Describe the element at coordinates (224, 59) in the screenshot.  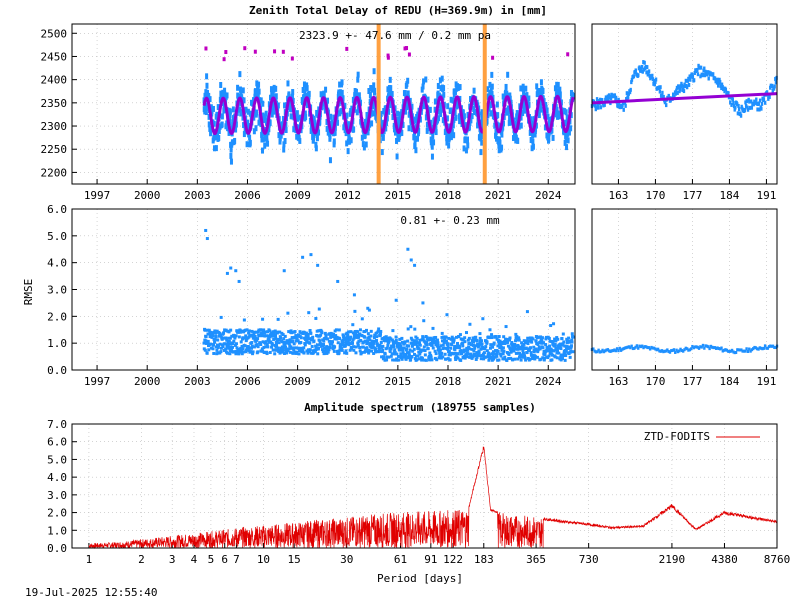
I see `ztd-outlier` at that location.